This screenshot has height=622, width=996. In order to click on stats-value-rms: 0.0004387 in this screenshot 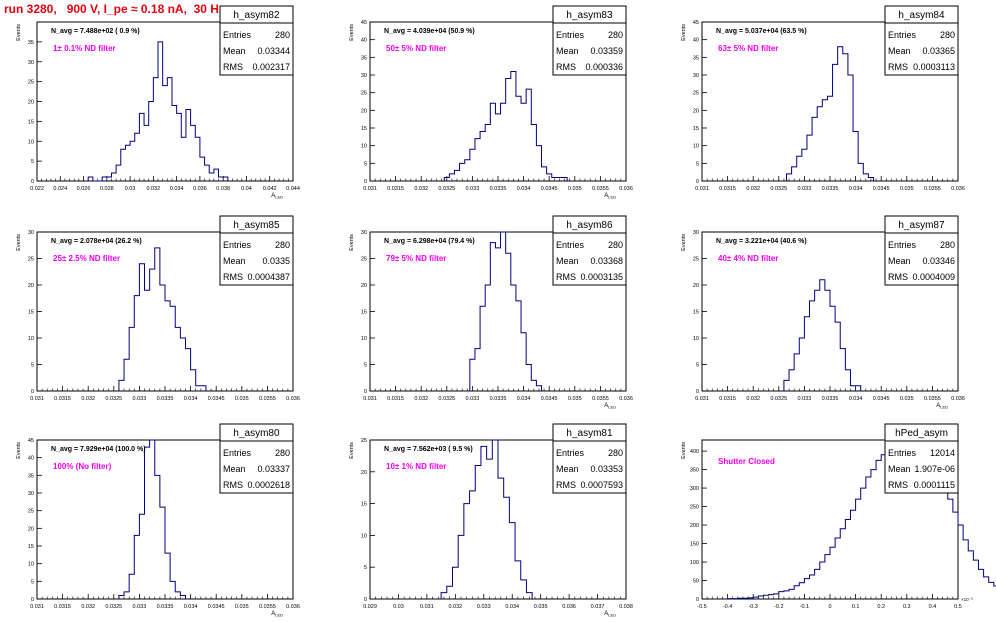, I will do `click(268, 277)`.